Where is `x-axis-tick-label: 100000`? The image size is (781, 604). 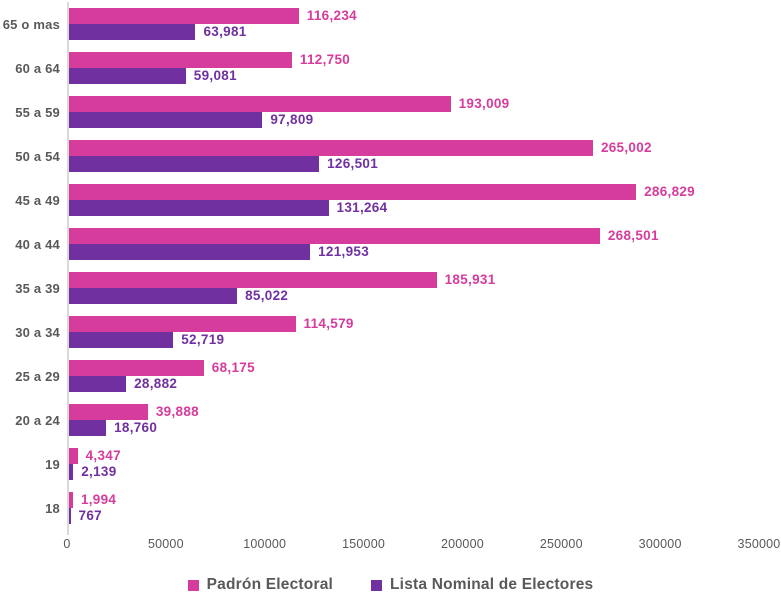 x-axis-tick-label: 100000 is located at coordinates (265, 544).